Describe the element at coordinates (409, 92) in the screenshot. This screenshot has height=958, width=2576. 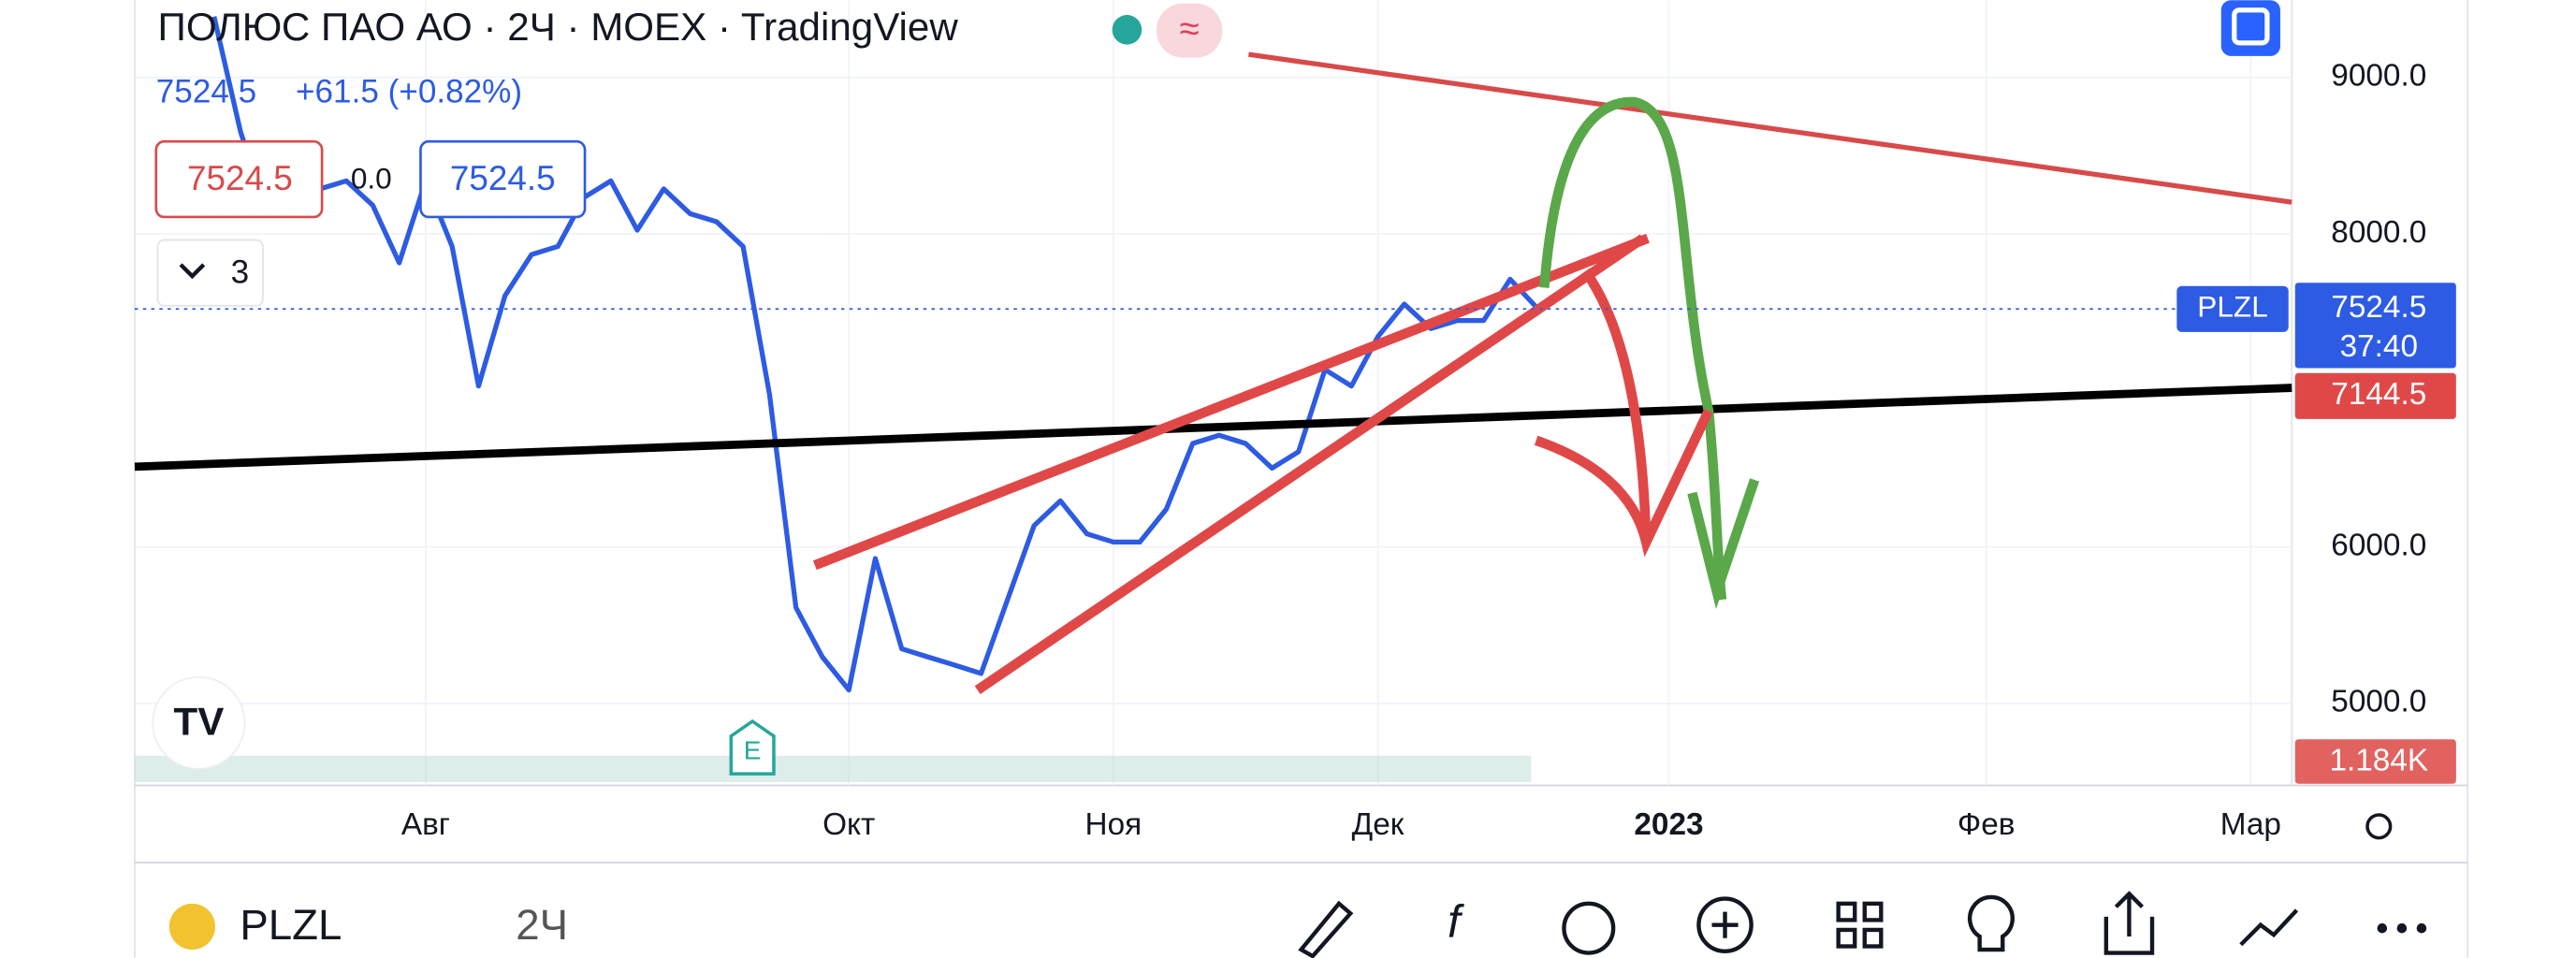
I see `change: +61.5 (+0.82%)` at that location.